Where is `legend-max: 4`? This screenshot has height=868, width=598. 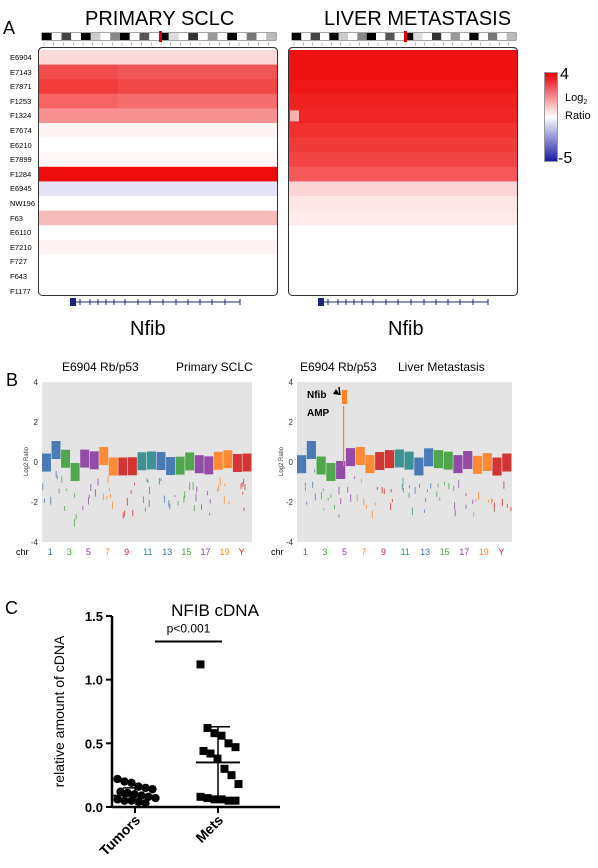
legend-max: 4 is located at coordinates (564, 74).